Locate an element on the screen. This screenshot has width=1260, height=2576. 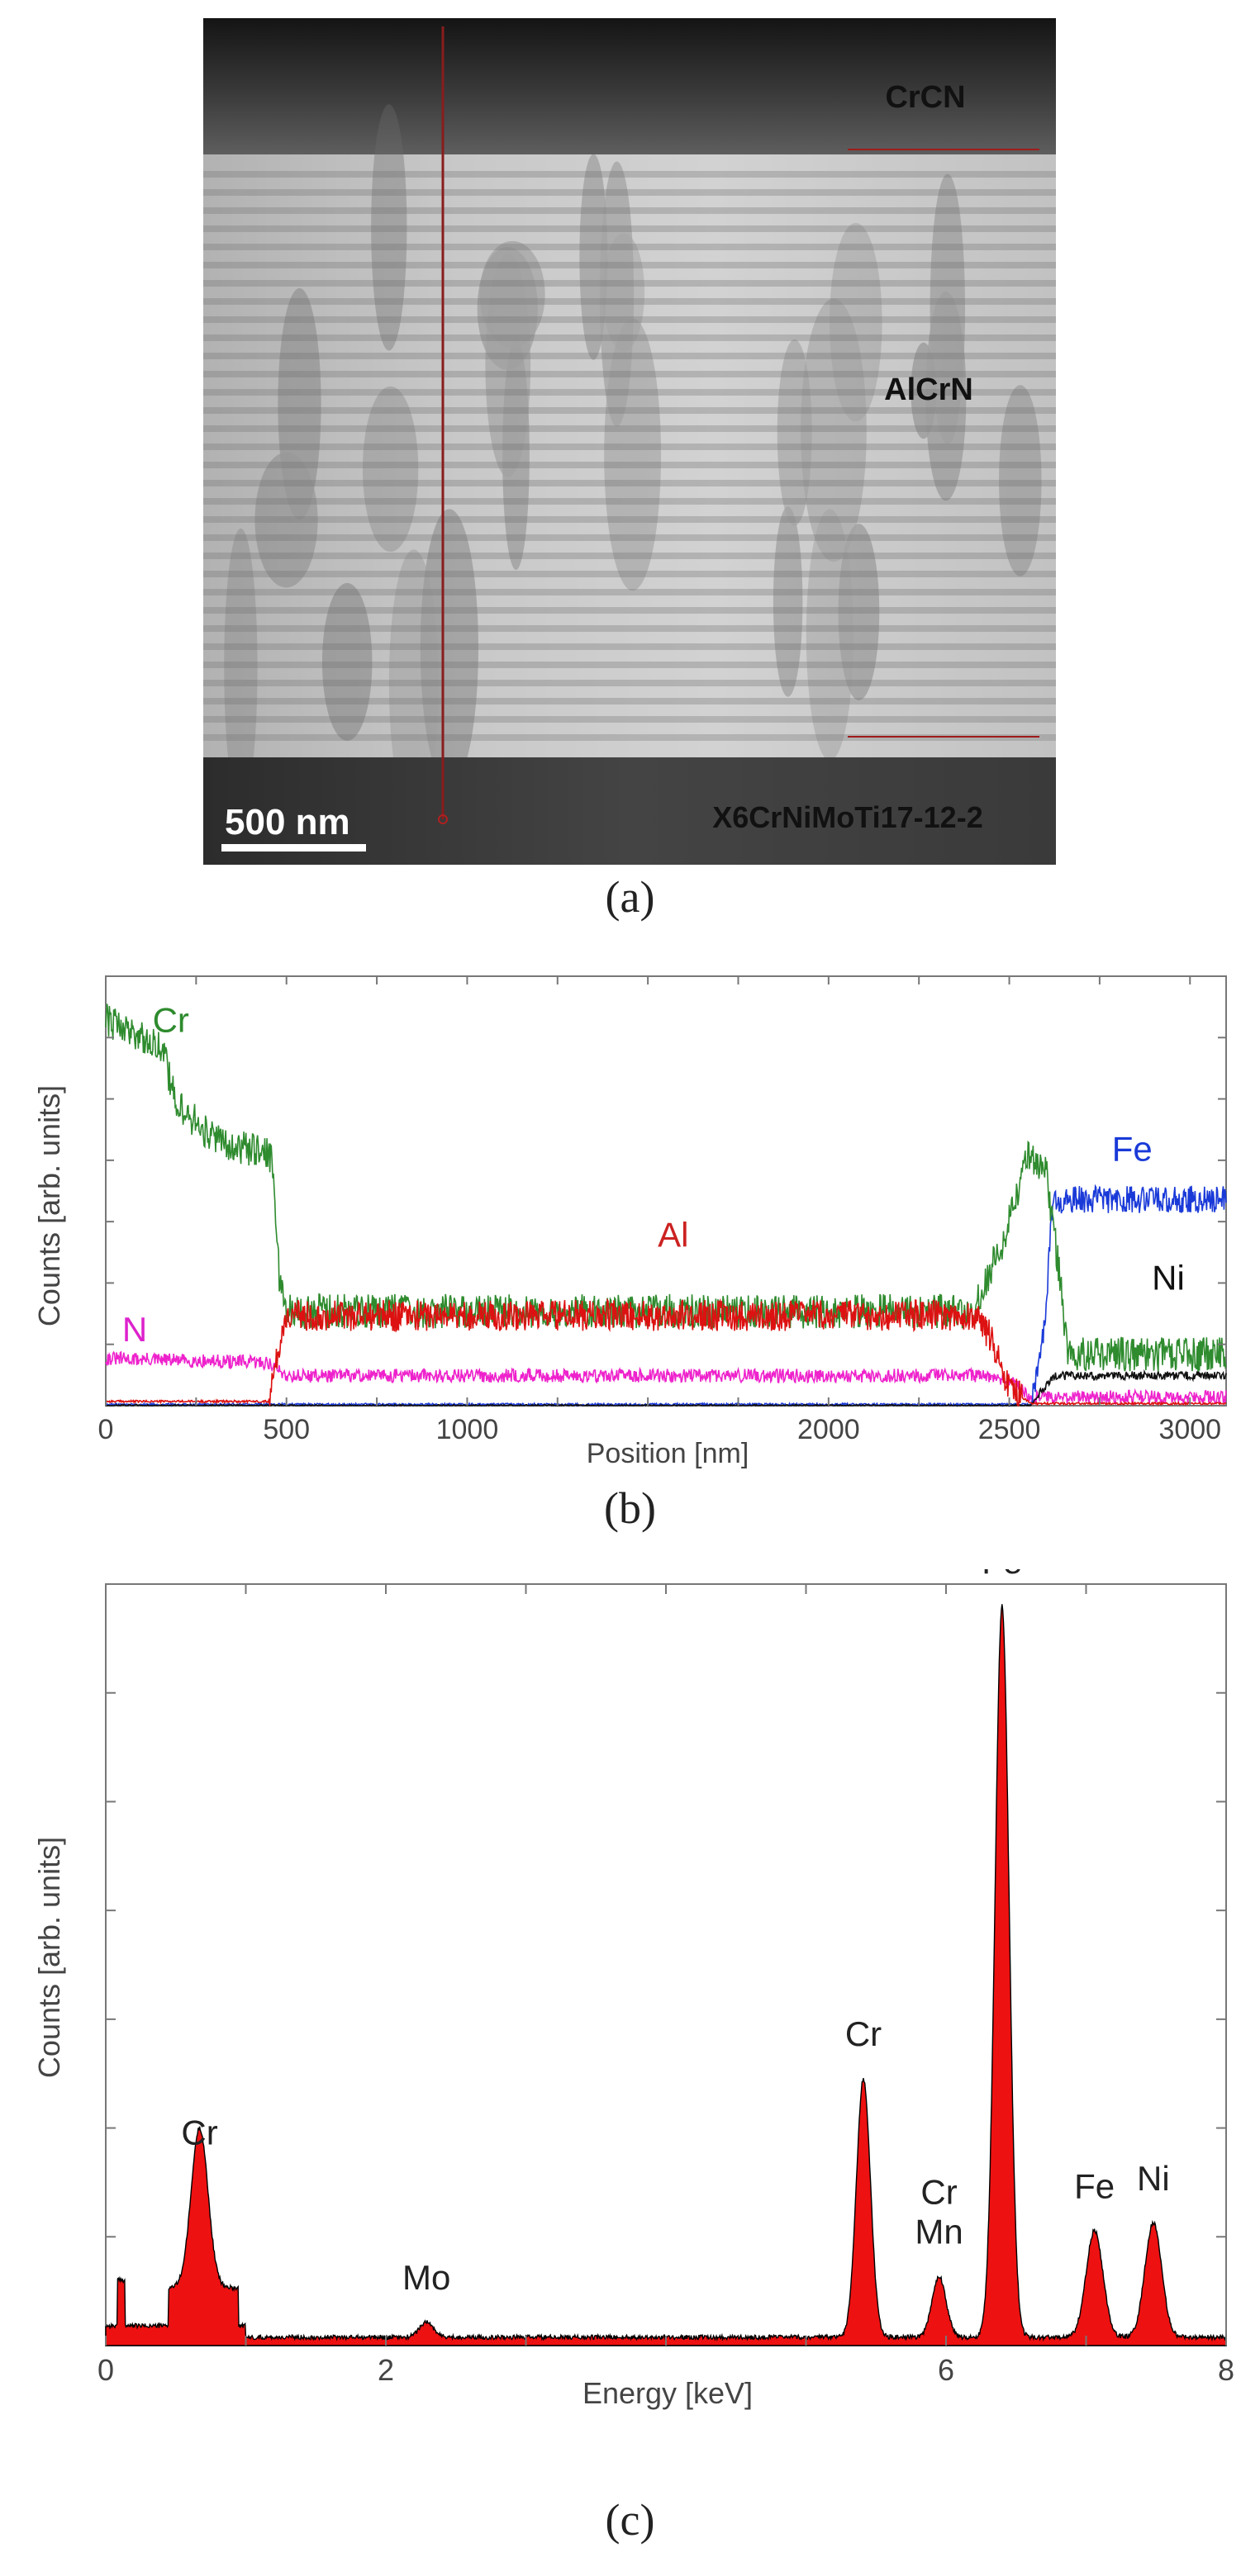
series-line-fe is located at coordinates (666, 1295).